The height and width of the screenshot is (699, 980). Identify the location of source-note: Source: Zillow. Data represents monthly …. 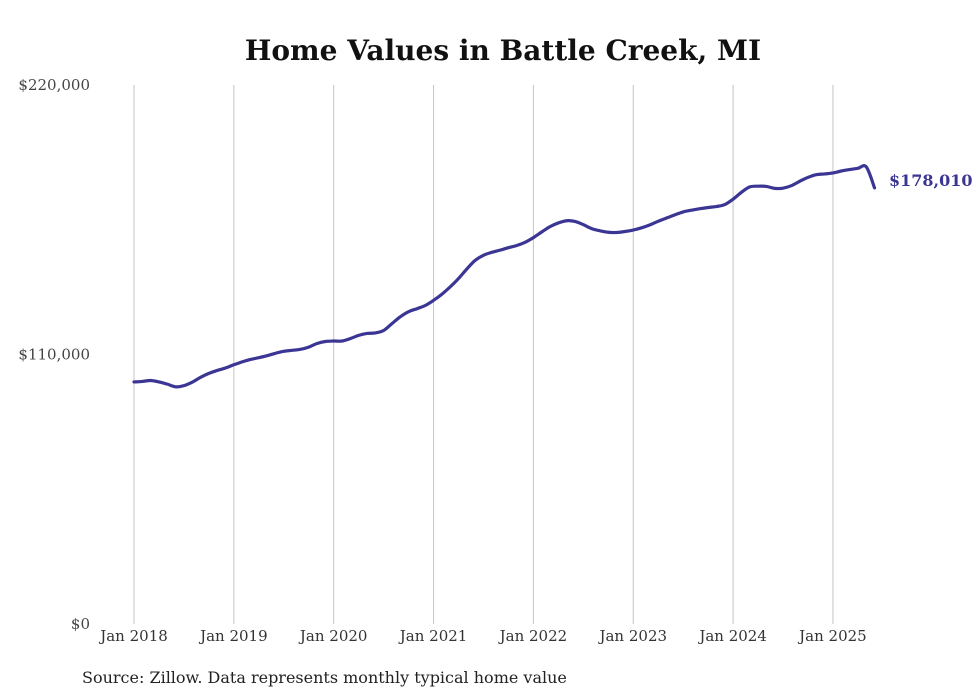
(324, 677).